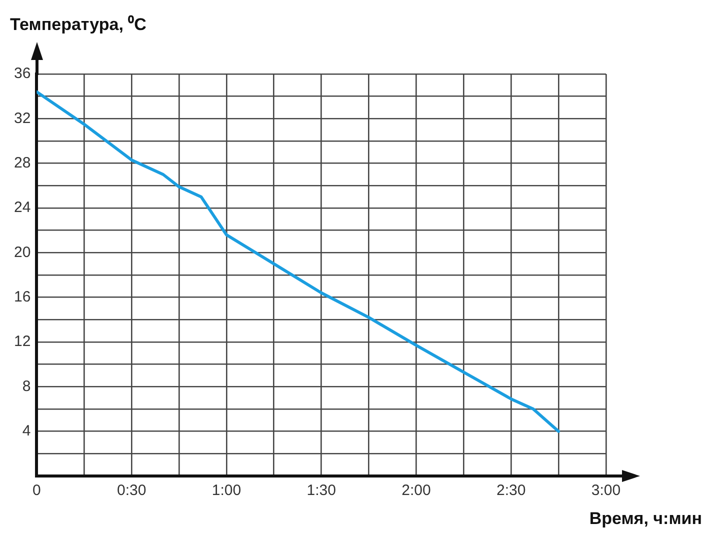 The height and width of the screenshot is (540, 712). Describe the element at coordinates (22, 207) in the screenshot. I see `y-tick-label: 24` at that location.